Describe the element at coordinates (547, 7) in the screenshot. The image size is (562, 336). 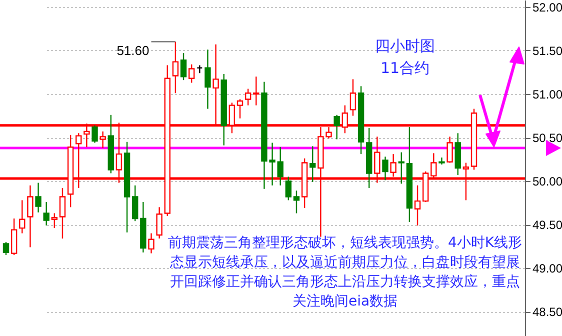
I see `y-tick-label: 52.00` at that location.